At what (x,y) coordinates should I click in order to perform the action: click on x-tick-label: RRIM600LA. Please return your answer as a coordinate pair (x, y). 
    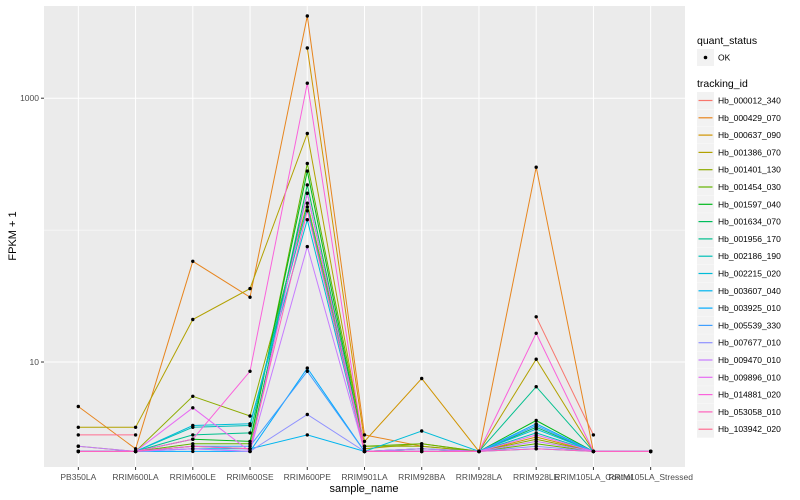
    Looking at the image, I should click on (135, 477).